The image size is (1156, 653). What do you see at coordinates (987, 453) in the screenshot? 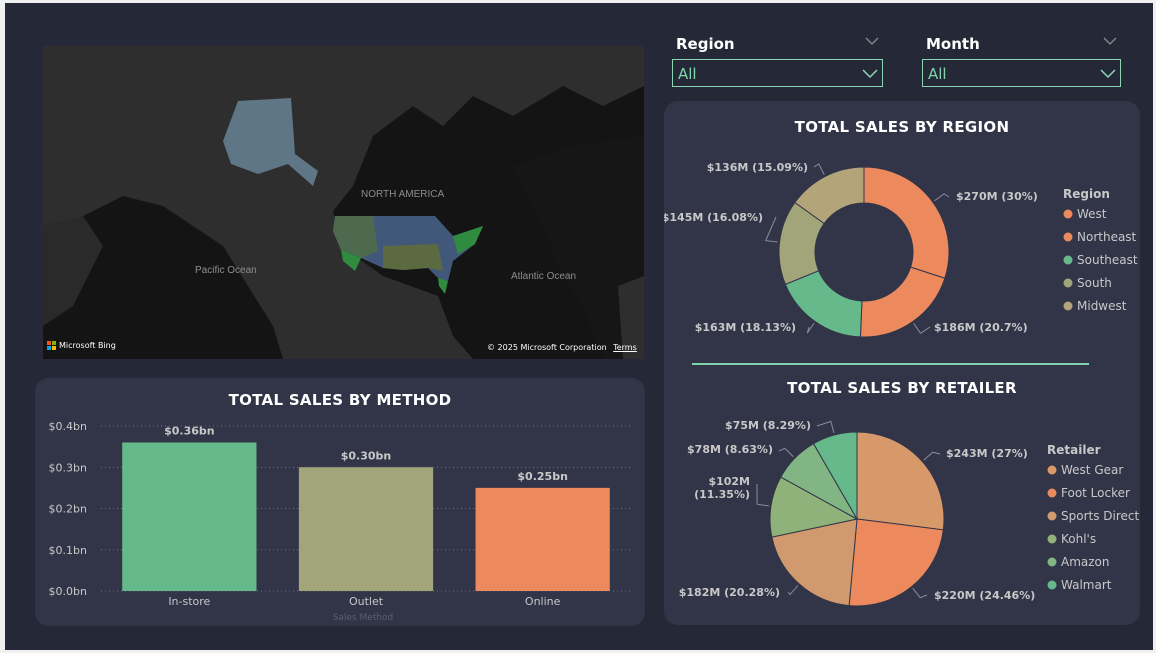
I see `slice-data-label: $243M (27%)` at bounding box center [987, 453].